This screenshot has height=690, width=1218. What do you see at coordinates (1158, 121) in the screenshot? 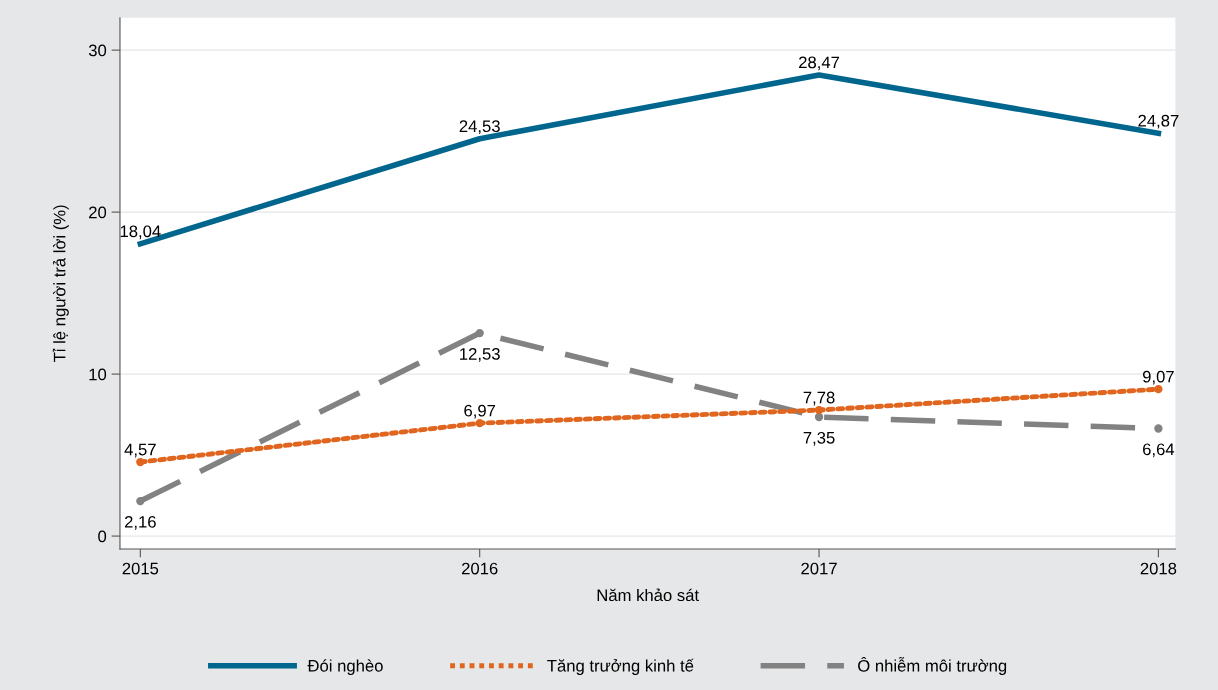
I see `data-label: 24,87` at bounding box center [1158, 121].